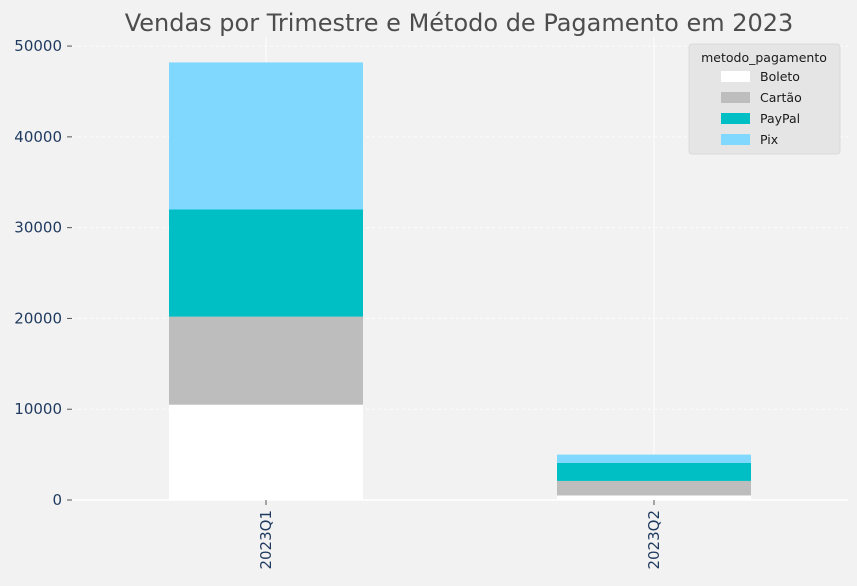 Image resolution: width=857 pixels, height=586 pixels. I want to click on y-tick-label: 20000, so click(38, 318).